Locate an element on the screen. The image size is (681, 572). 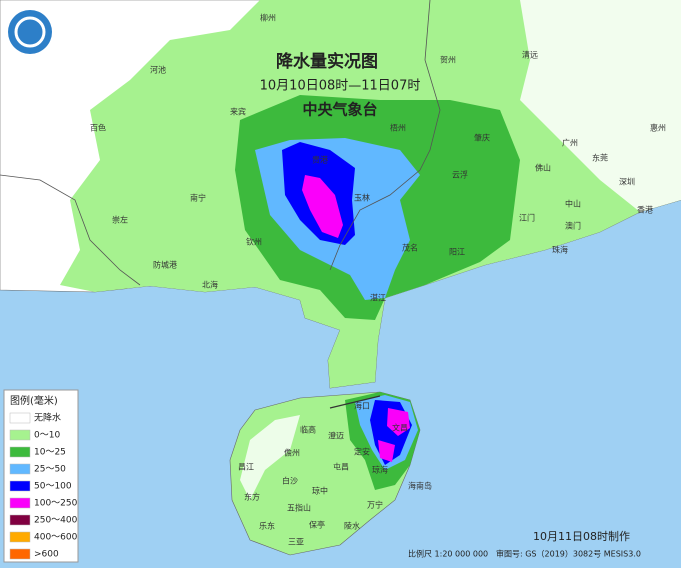
map-title: 降水量实况图 is located at coordinates (327, 61).